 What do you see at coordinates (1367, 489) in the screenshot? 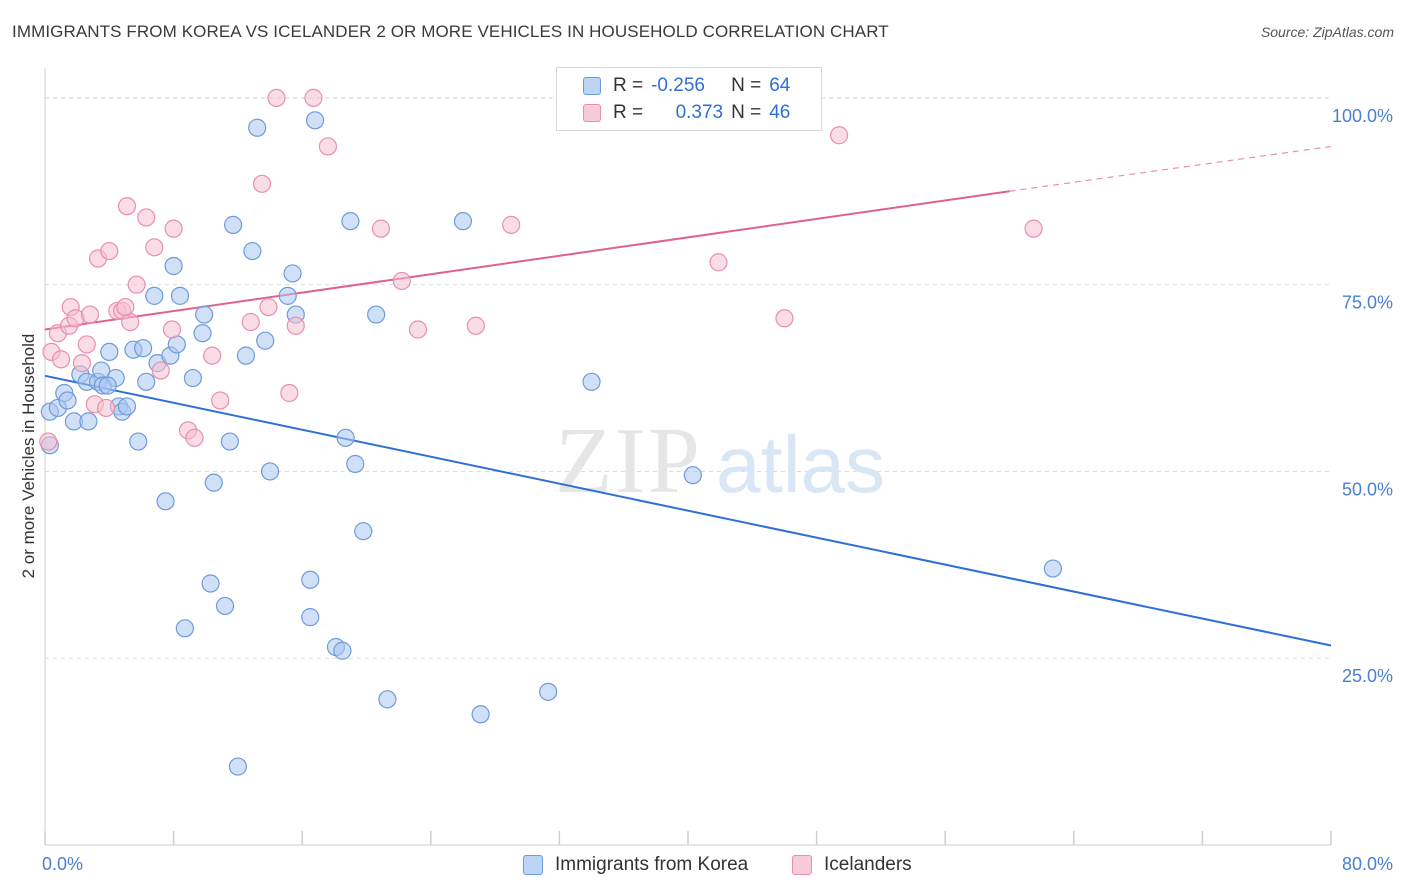
I see `y-tick-label: 50.0%` at bounding box center [1367, 489].